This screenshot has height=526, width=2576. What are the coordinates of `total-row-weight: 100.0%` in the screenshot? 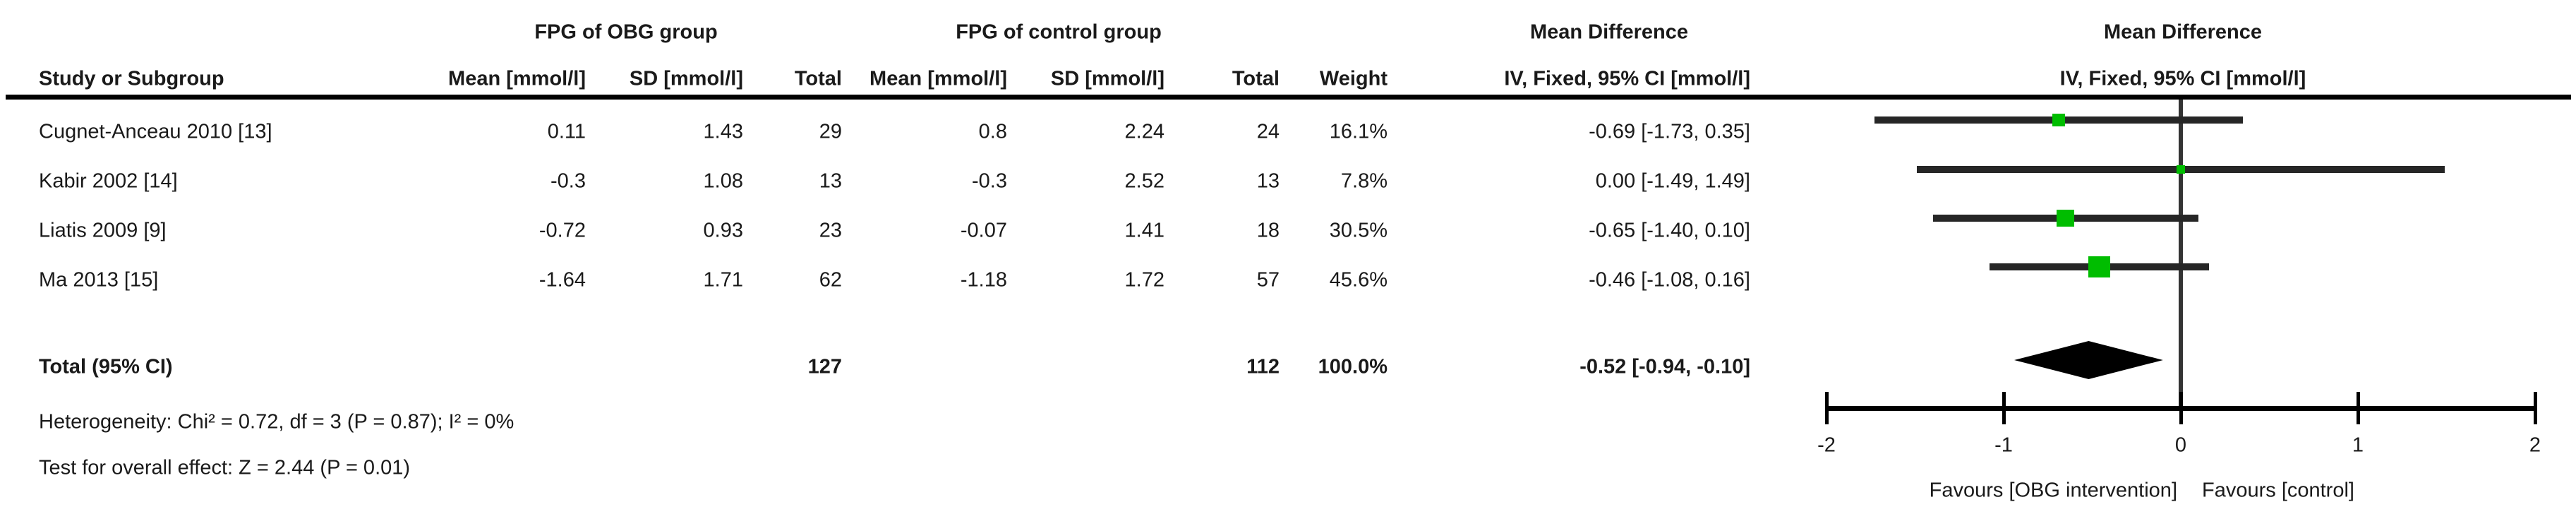 It's located at (1353, 366).